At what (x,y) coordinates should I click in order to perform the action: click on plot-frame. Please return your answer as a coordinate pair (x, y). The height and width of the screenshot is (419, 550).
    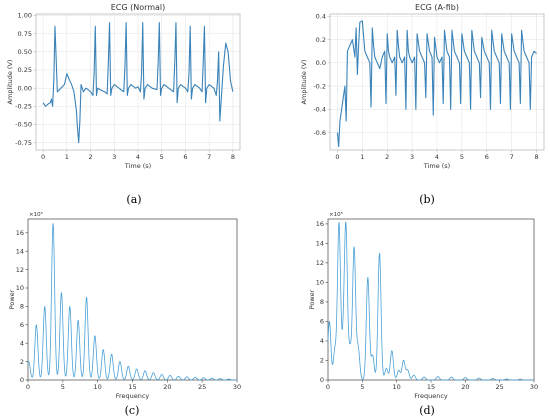
    Looking at the image, I should click on (431, 299).